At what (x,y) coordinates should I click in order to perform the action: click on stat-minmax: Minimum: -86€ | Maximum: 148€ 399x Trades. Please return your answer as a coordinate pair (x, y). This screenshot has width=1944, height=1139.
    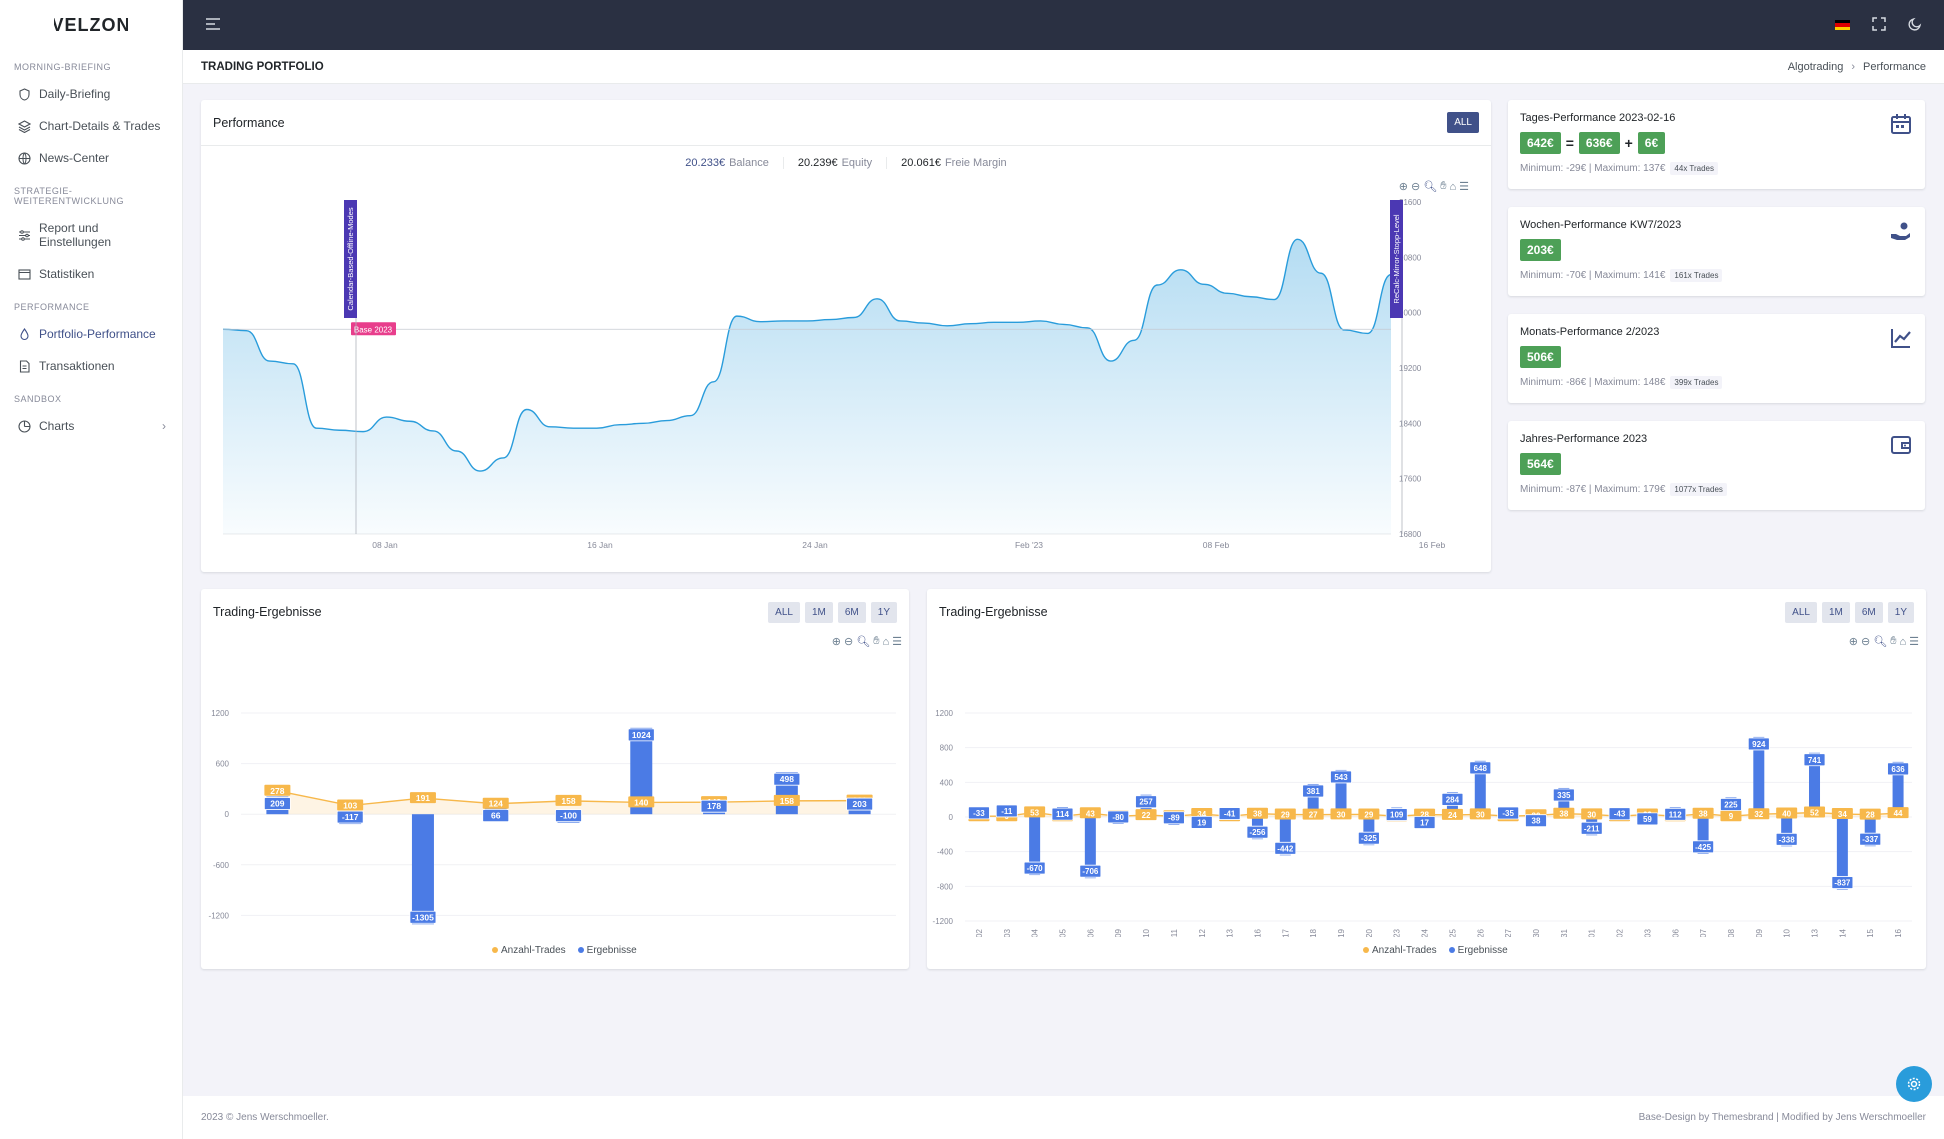
    Looking at the image, I should click on (1716, 382).